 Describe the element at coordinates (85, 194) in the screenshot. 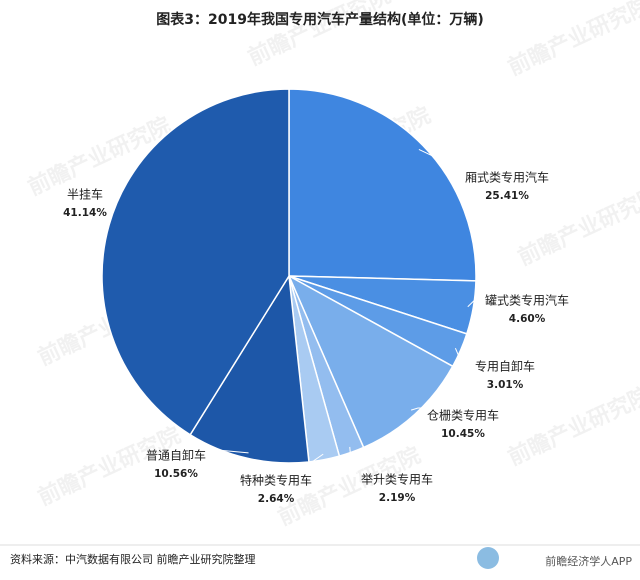

I see `slice-label: 半挂车` at that location.